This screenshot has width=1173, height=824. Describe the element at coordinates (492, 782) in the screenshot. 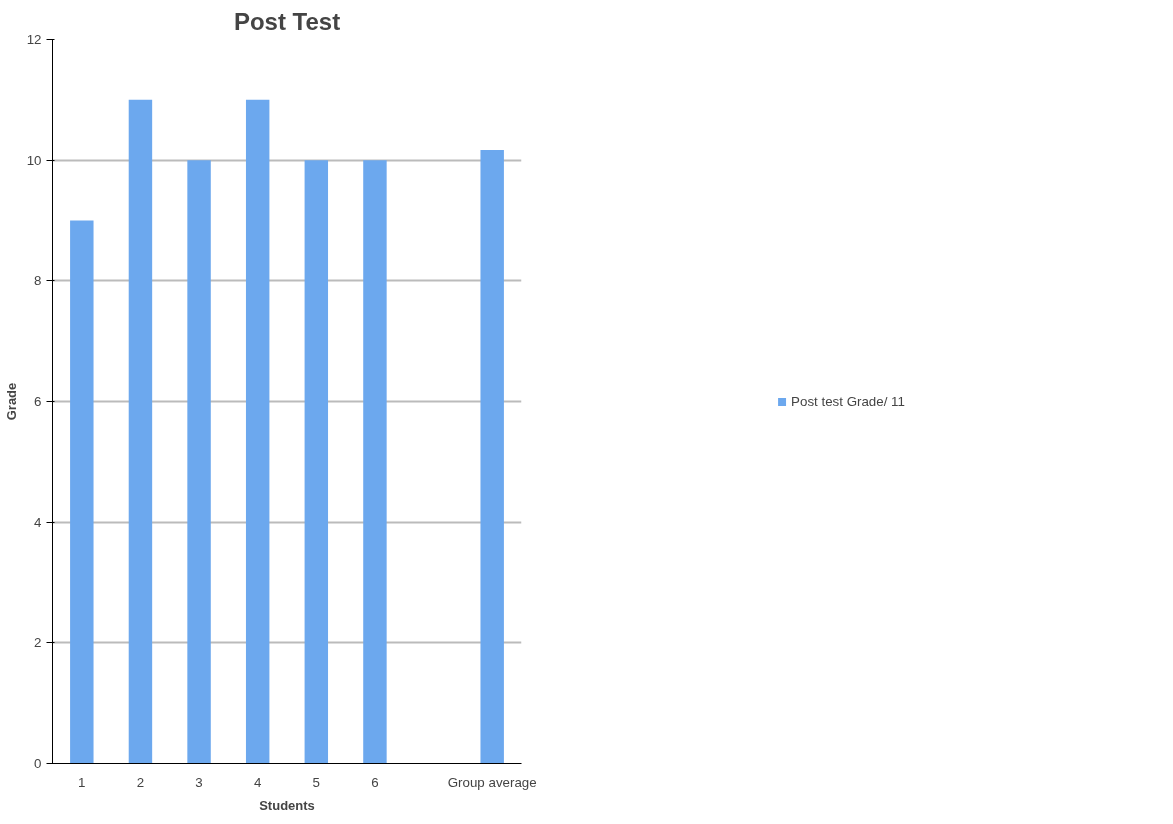

I see `x-tick-label: Group average` at that location.